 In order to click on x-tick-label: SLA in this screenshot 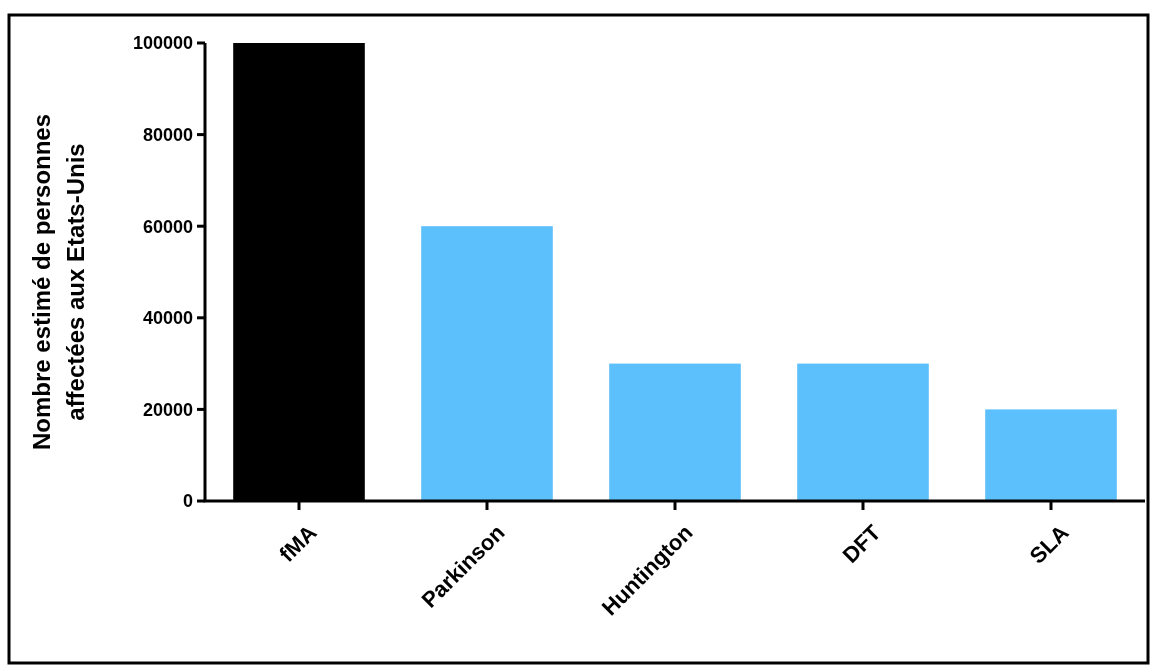, I will do `click(1049, 544)`.